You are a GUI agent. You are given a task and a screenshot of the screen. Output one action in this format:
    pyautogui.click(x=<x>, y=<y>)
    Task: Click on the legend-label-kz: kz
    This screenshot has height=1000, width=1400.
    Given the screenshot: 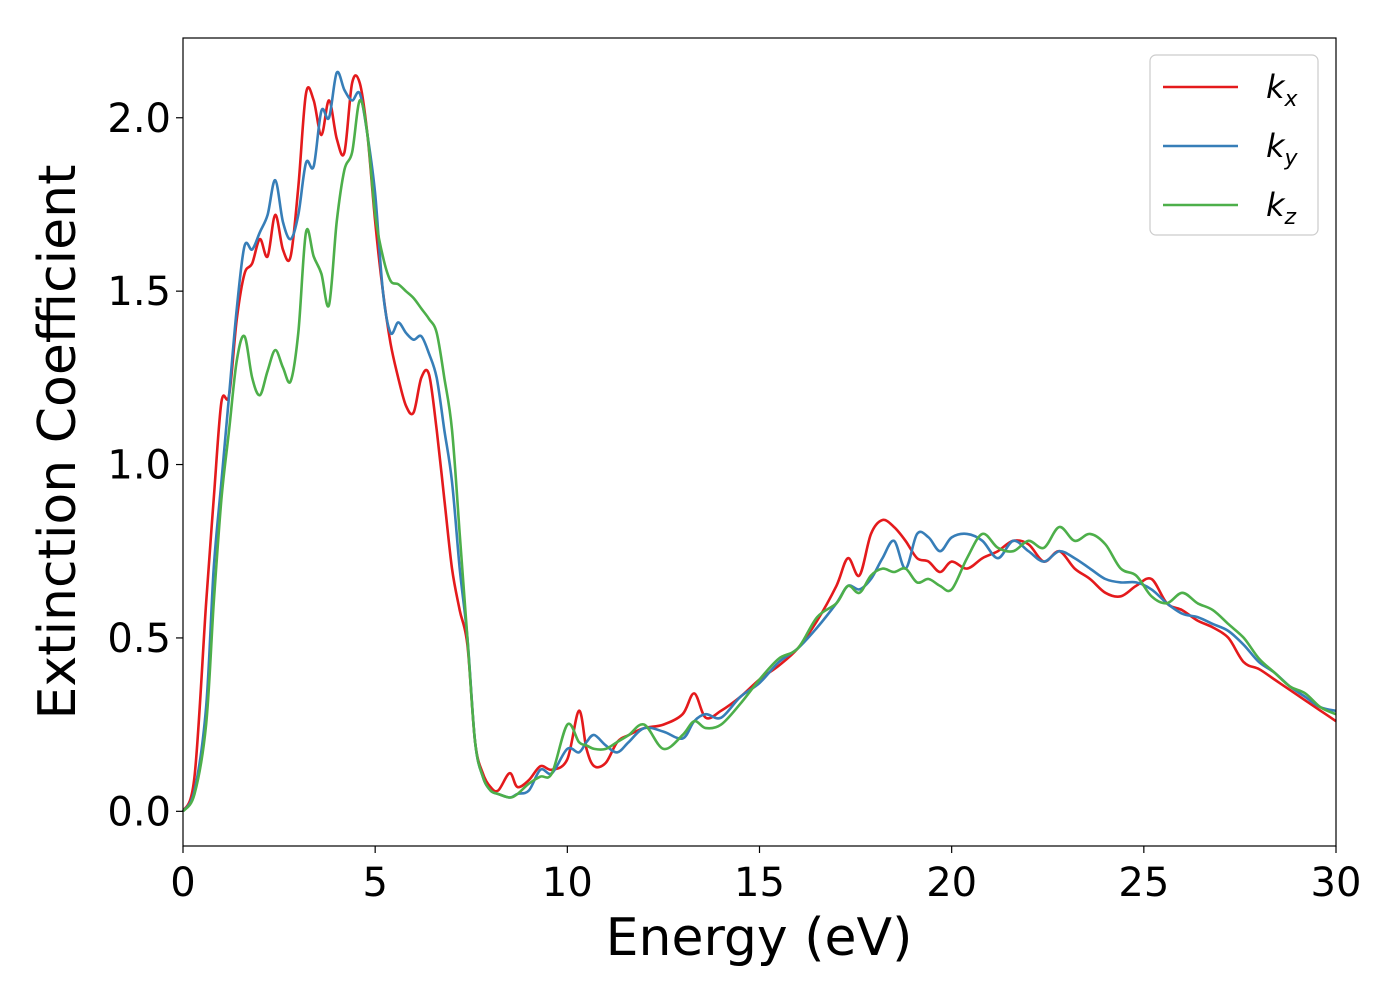 What is the action you would take?
    pyautogui.click(x=1281, y=208)
    